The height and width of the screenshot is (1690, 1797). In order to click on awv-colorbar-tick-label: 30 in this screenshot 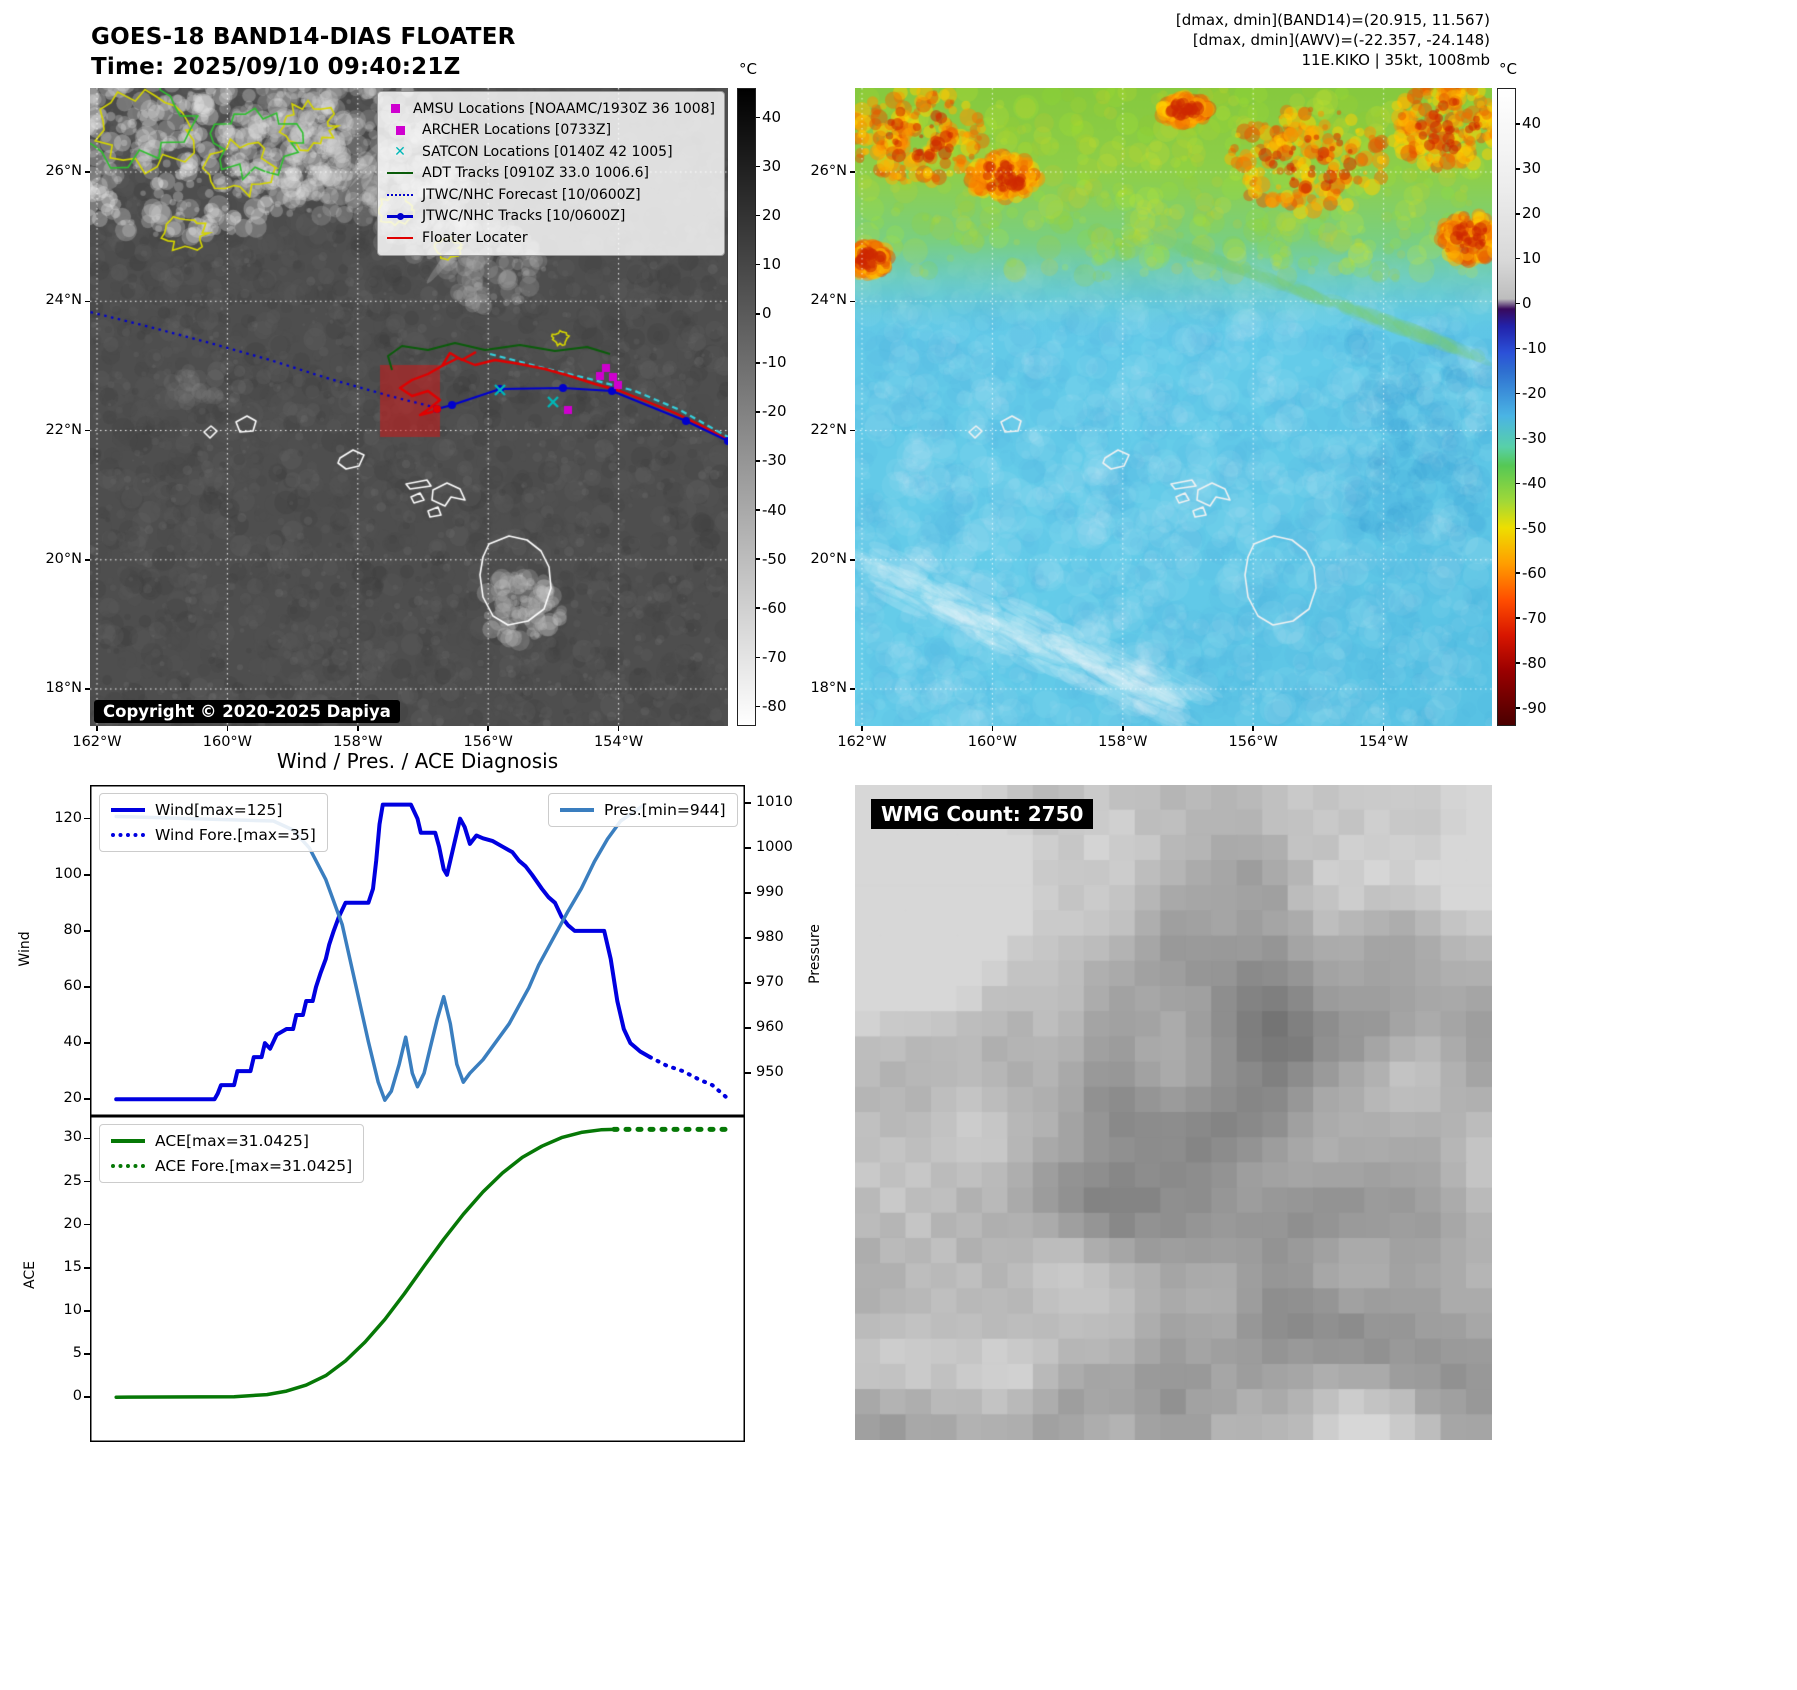, I will do `click(1532, 168)`.